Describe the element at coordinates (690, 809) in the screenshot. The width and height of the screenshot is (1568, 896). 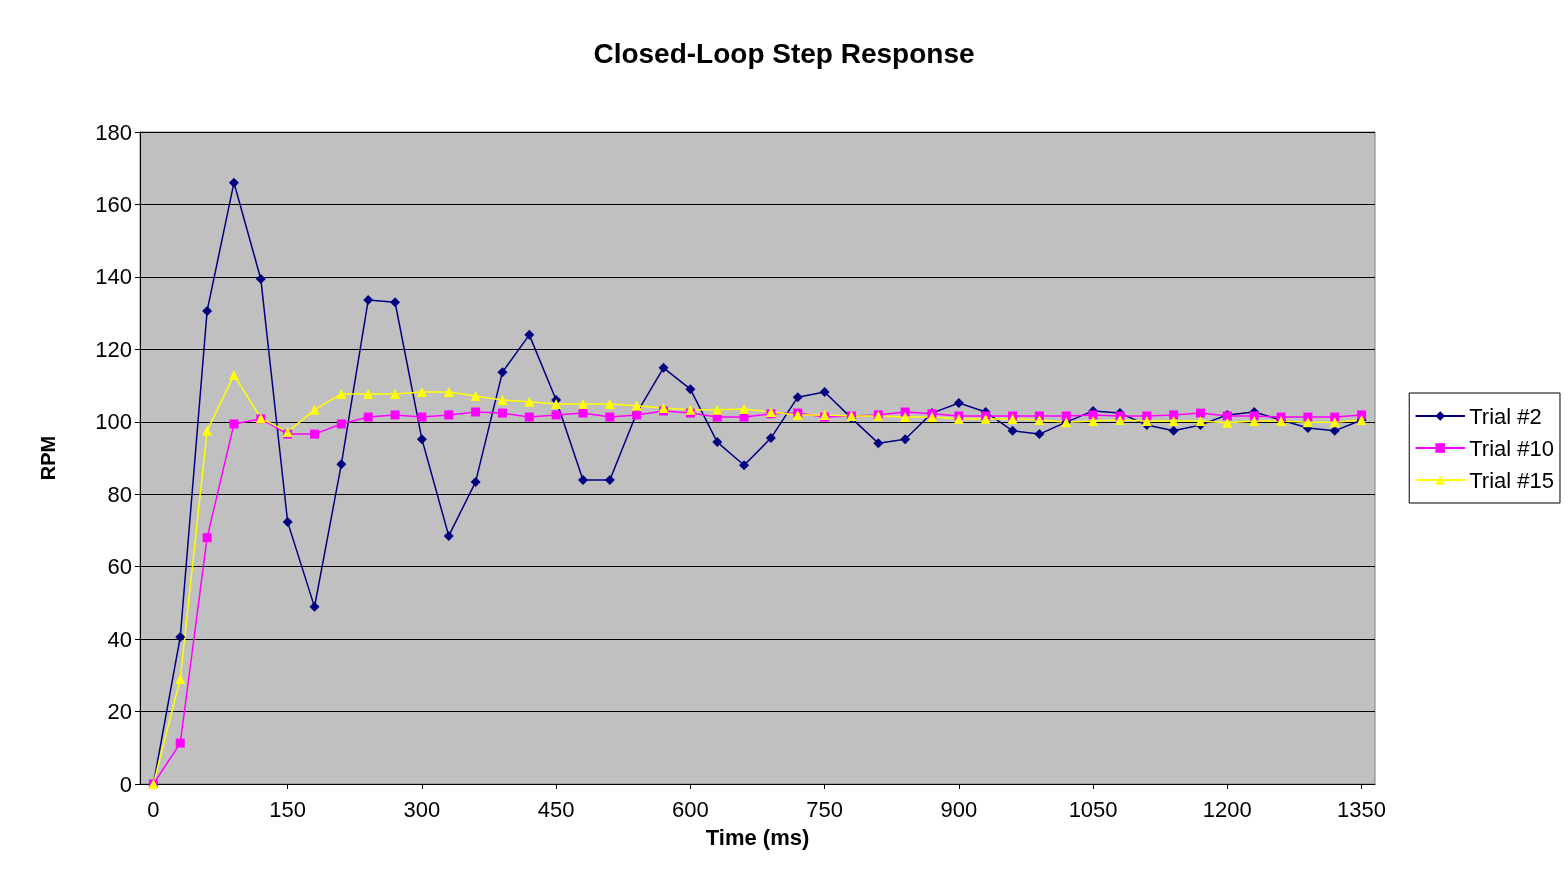
I see `x-tick-label: 600` at that location.